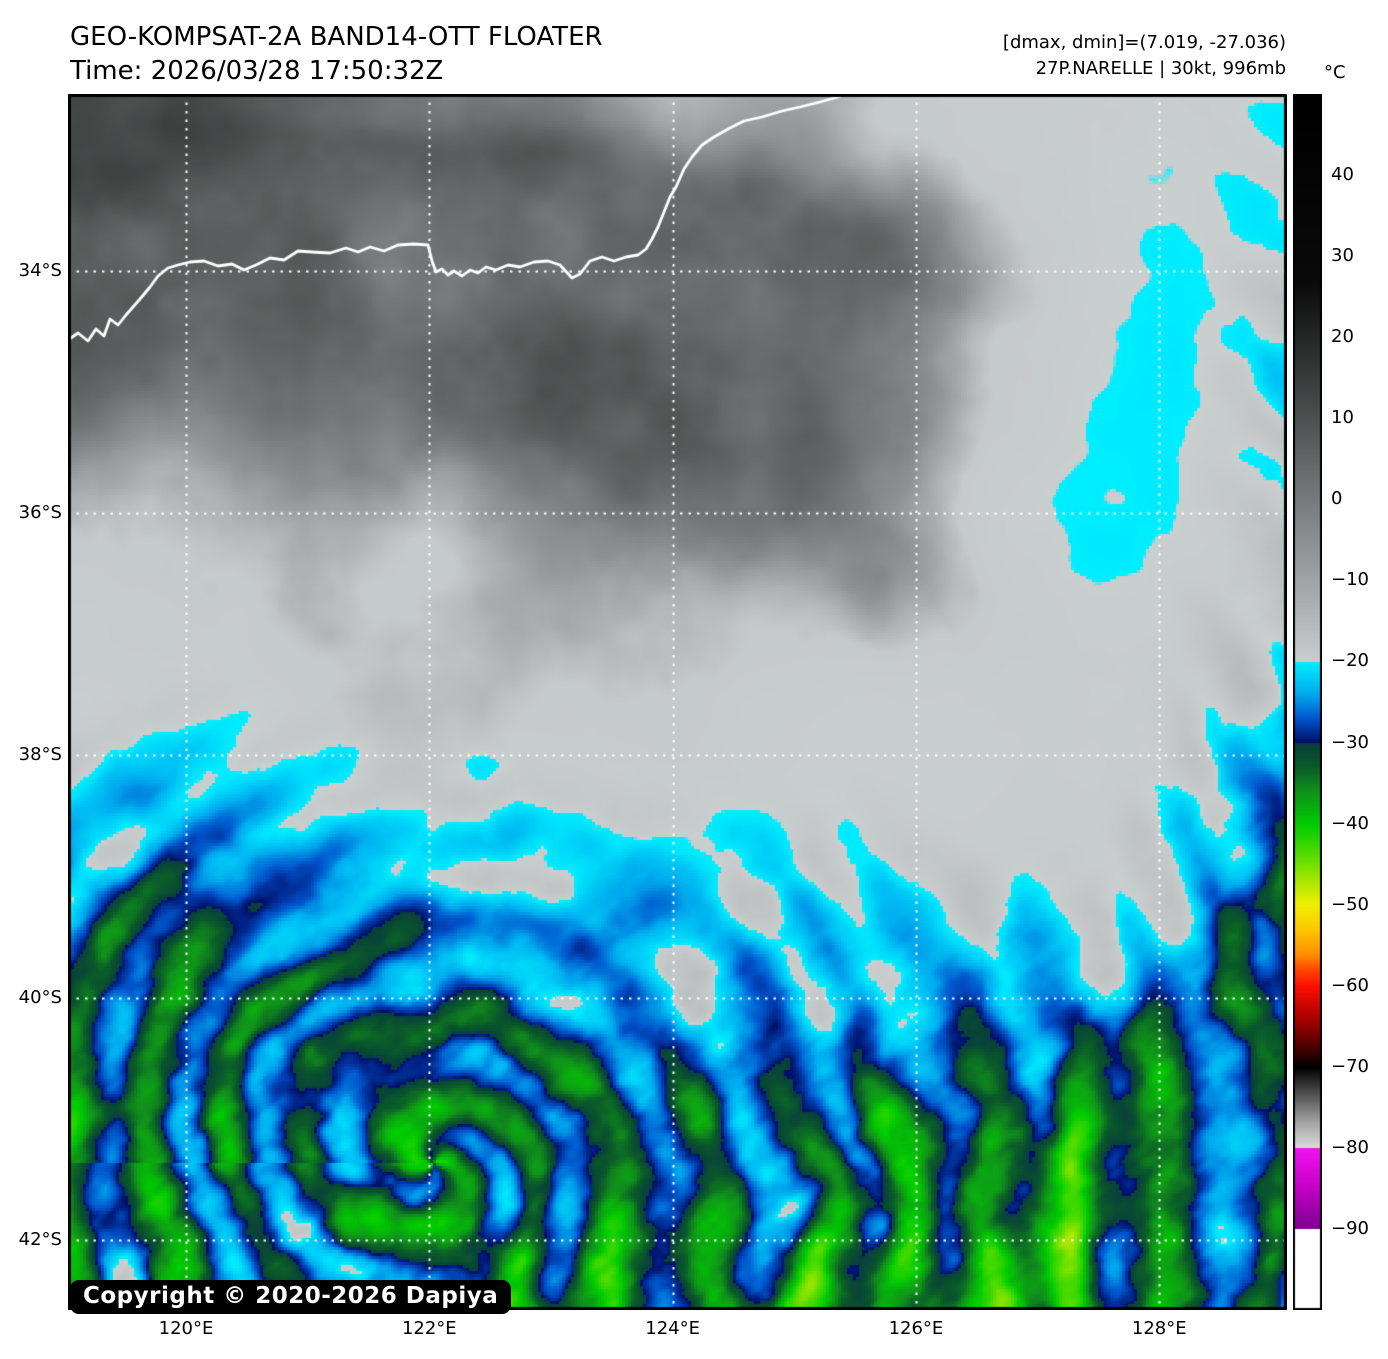 This screenshot has height=1359, width=1388. What do you see at coordinates (1160, 68) in the screenshot?
I see `annotation-storm-info: 27P.NARELLE | 30kt, 996mb` at bounding box center [1160, 68].